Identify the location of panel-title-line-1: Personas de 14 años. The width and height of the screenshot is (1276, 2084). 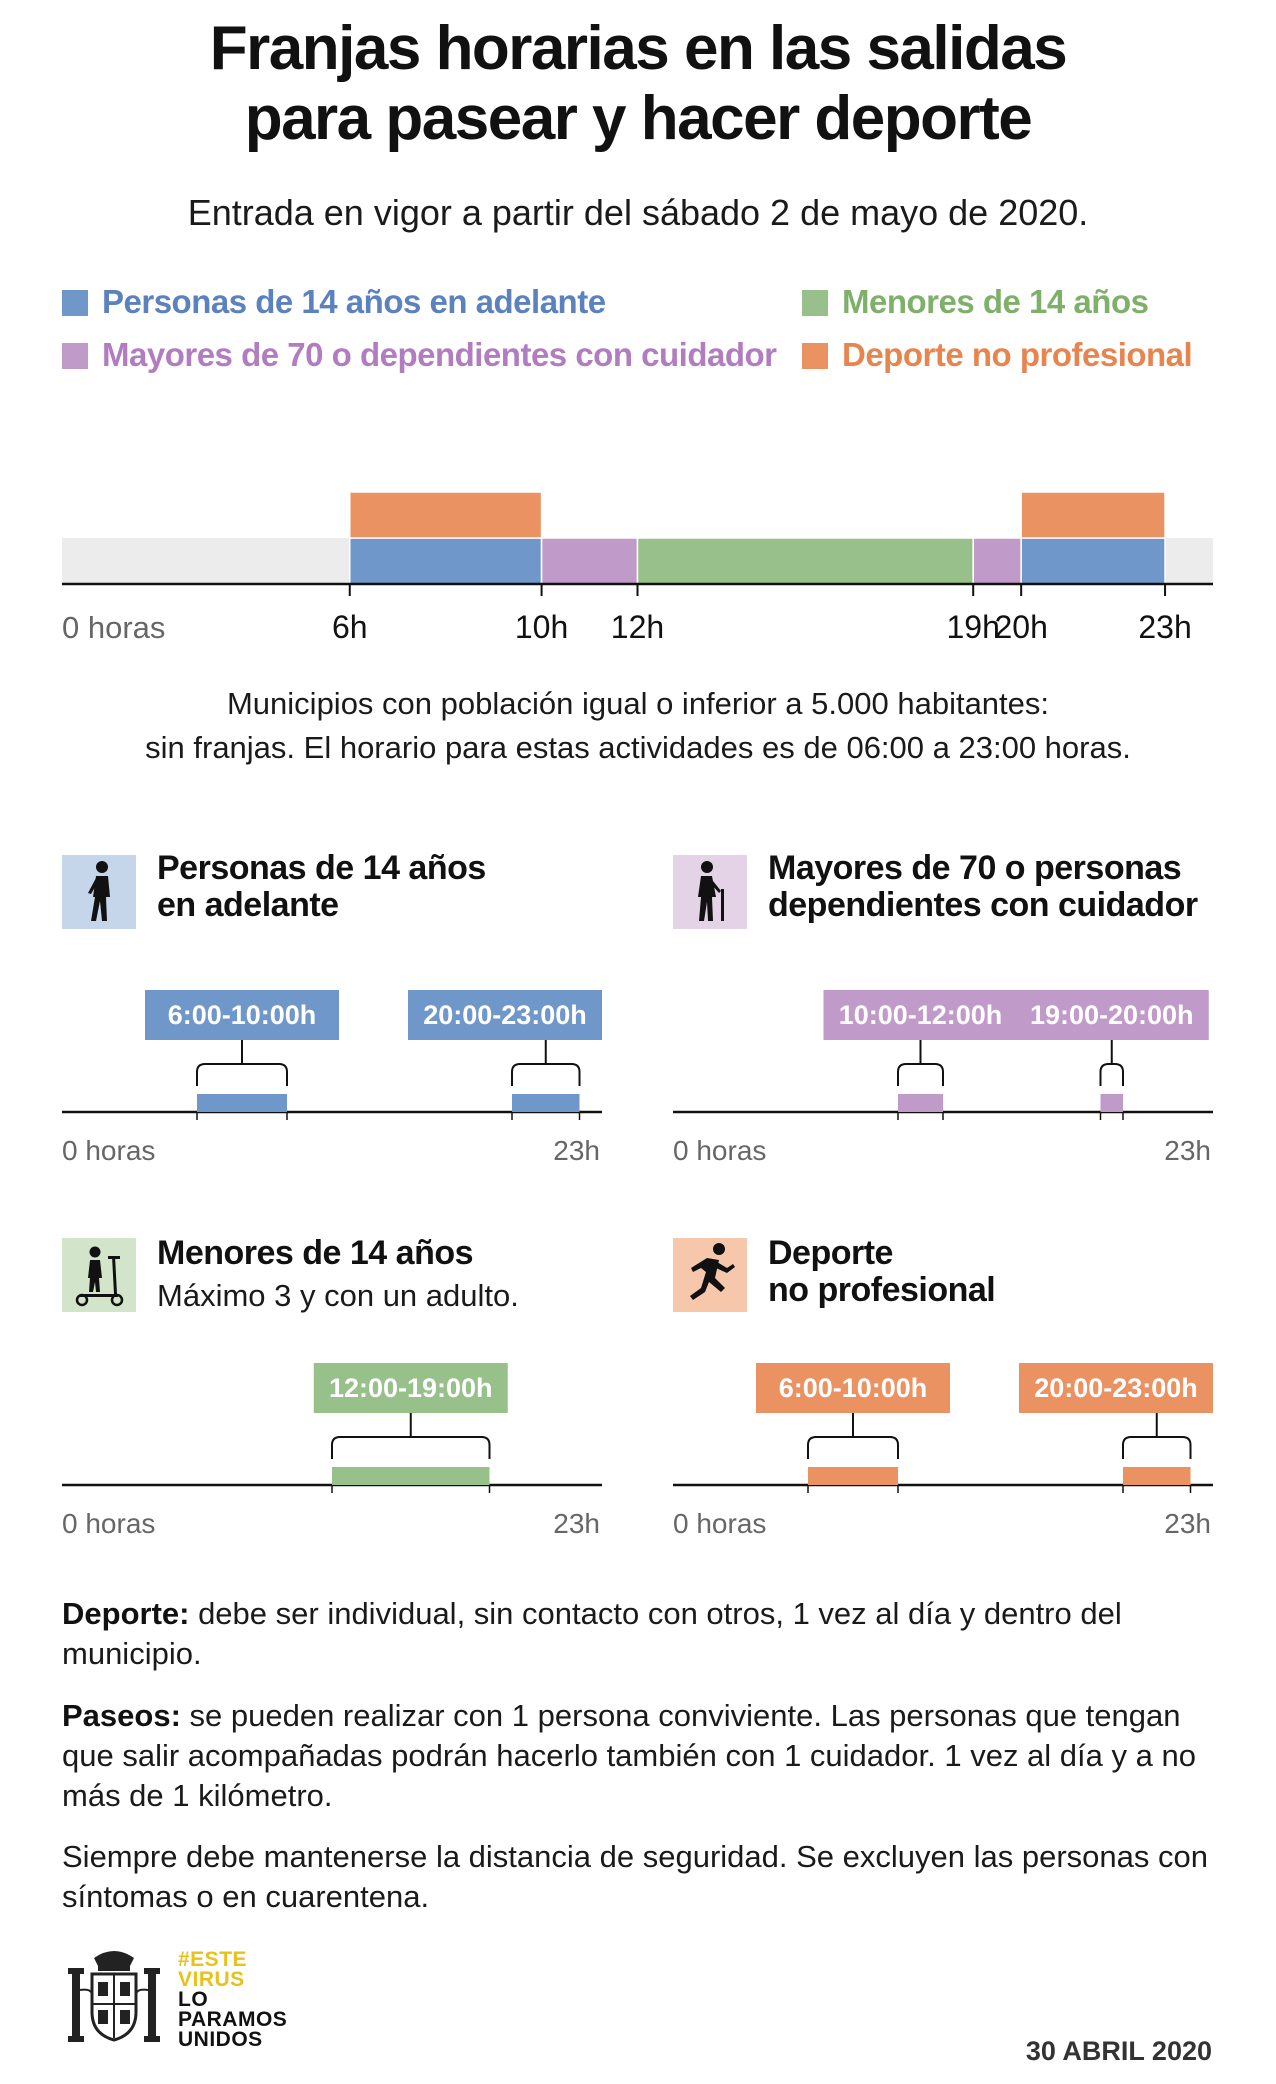
(321, 868).